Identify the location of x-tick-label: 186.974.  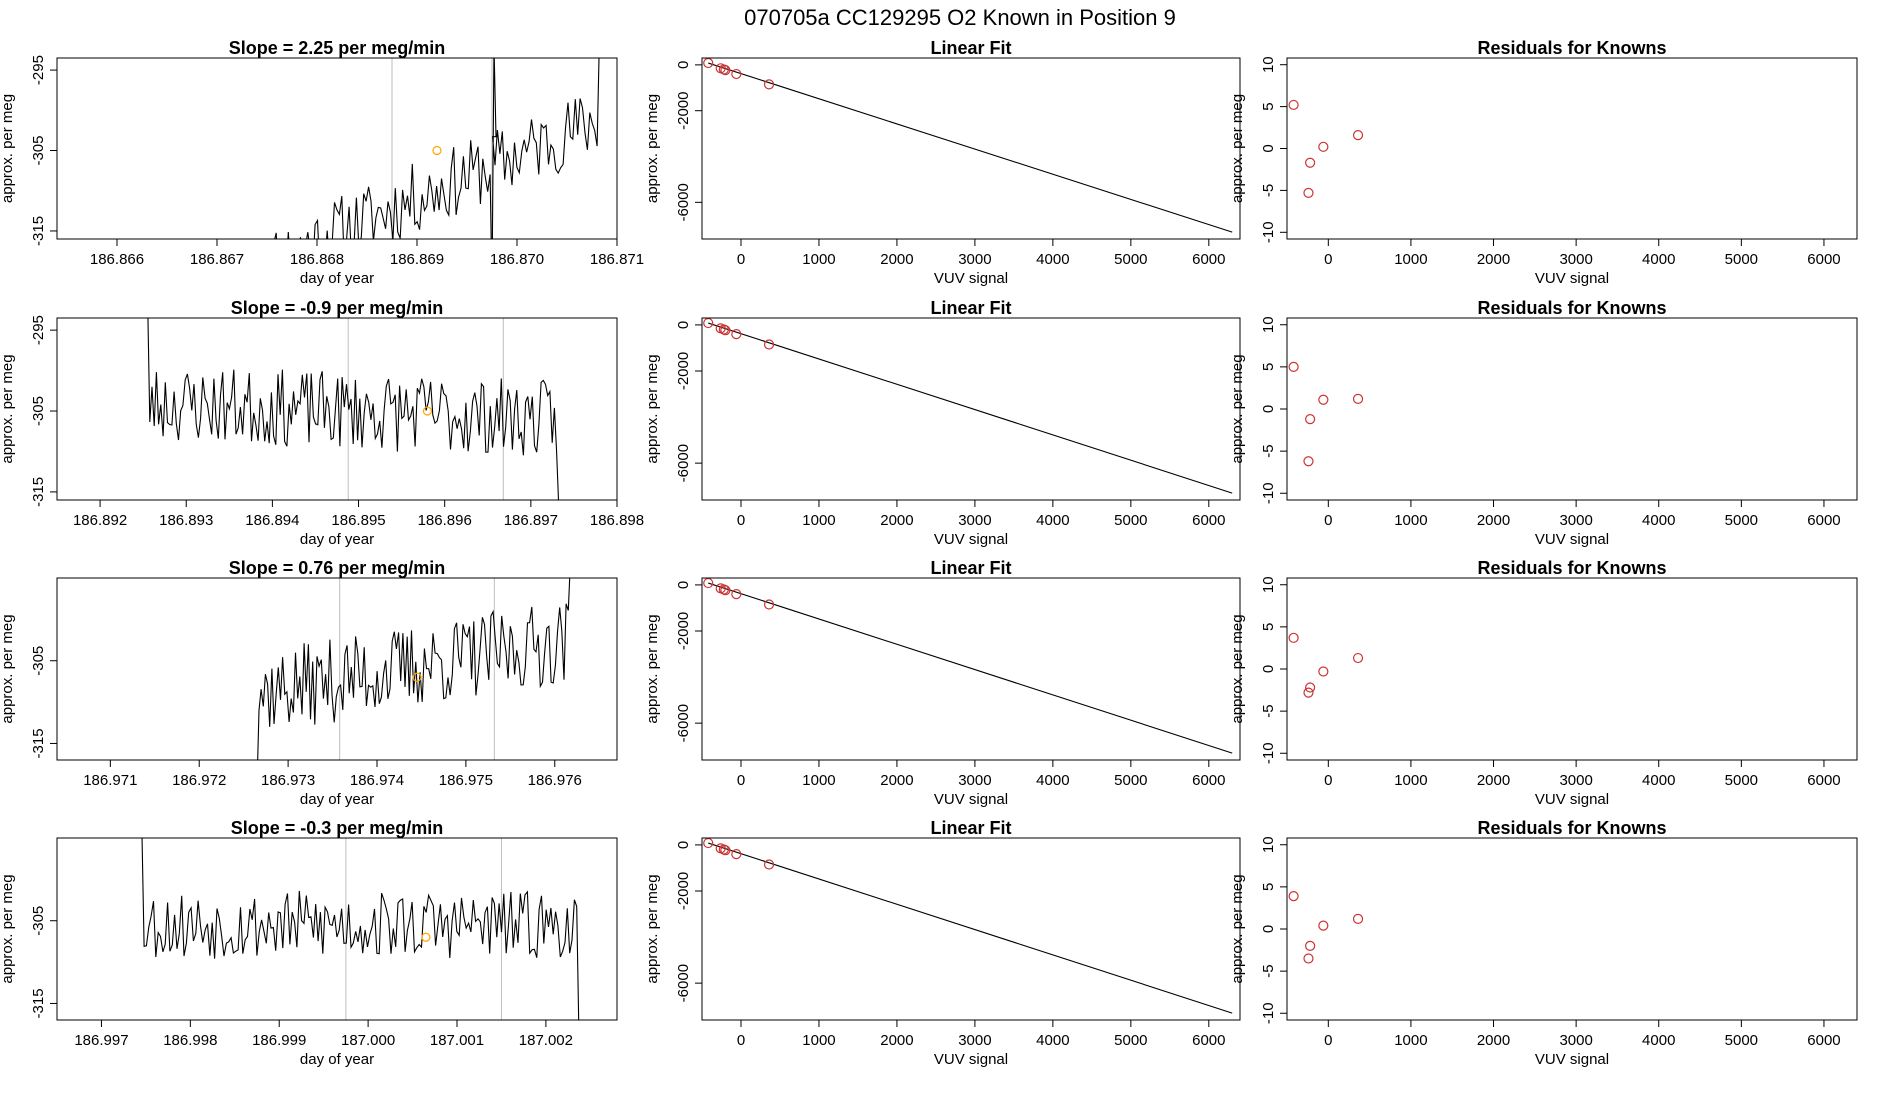
(377, 780).